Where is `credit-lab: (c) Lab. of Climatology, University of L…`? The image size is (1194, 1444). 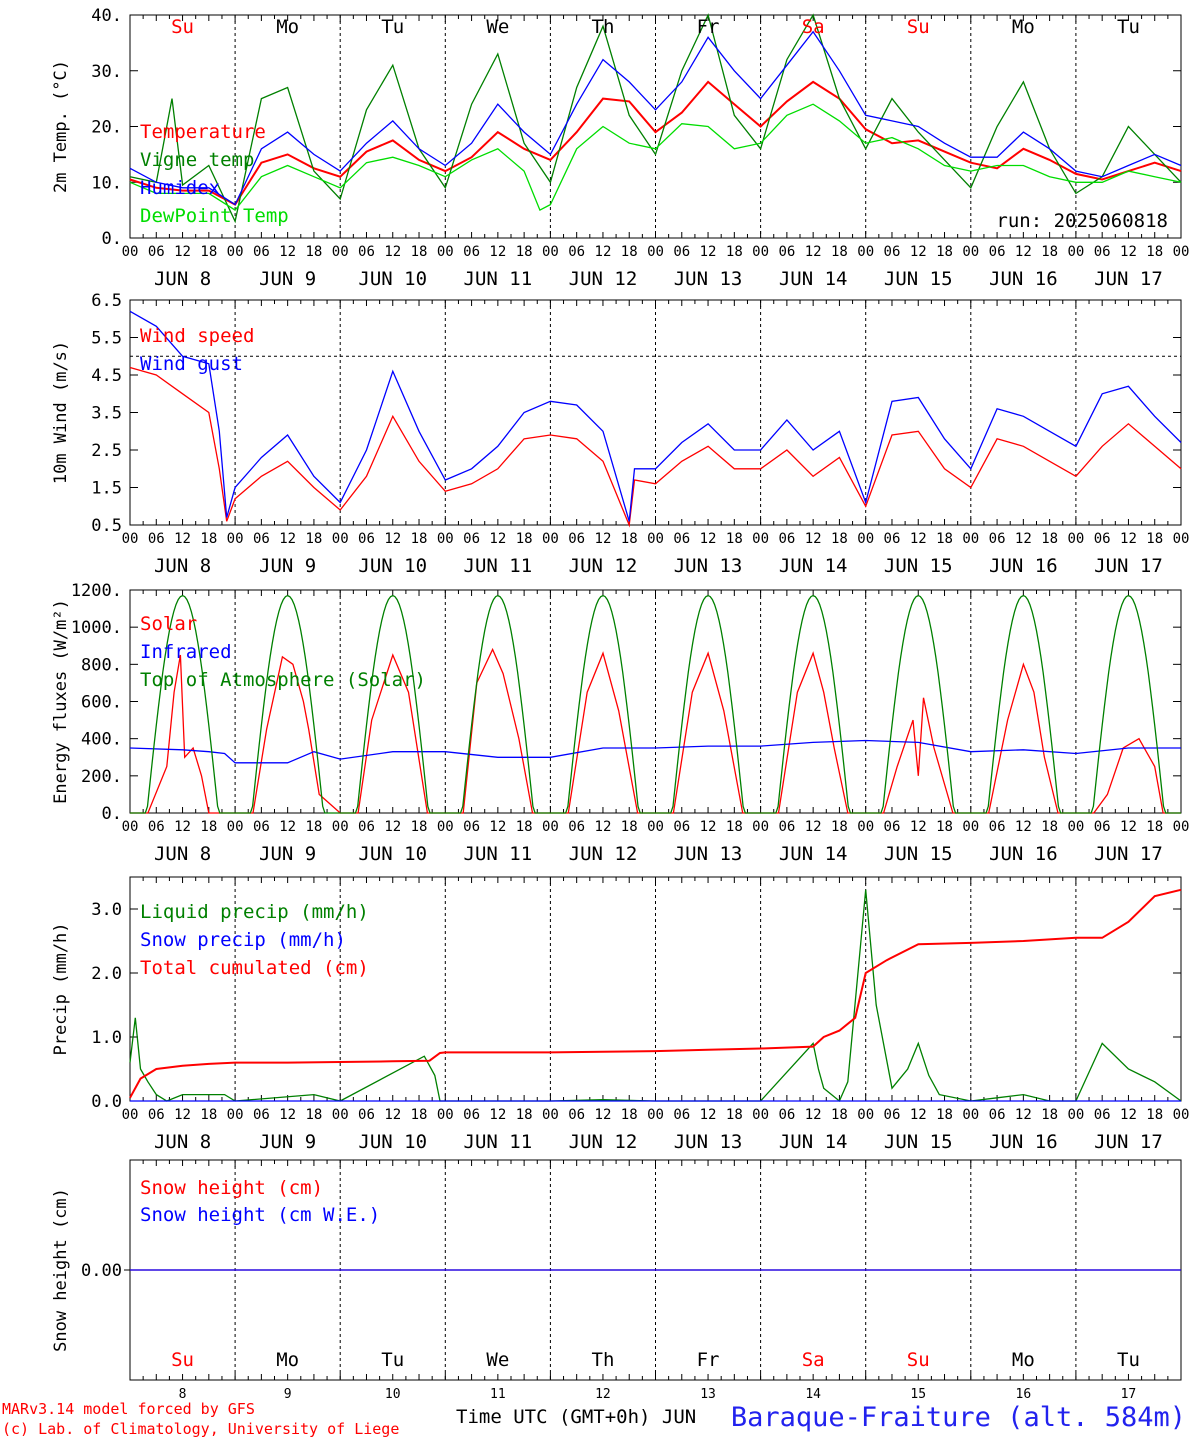 credit-lab: (c) Lab. of Climatology, University of L… is located at coordinates (201, 1429).